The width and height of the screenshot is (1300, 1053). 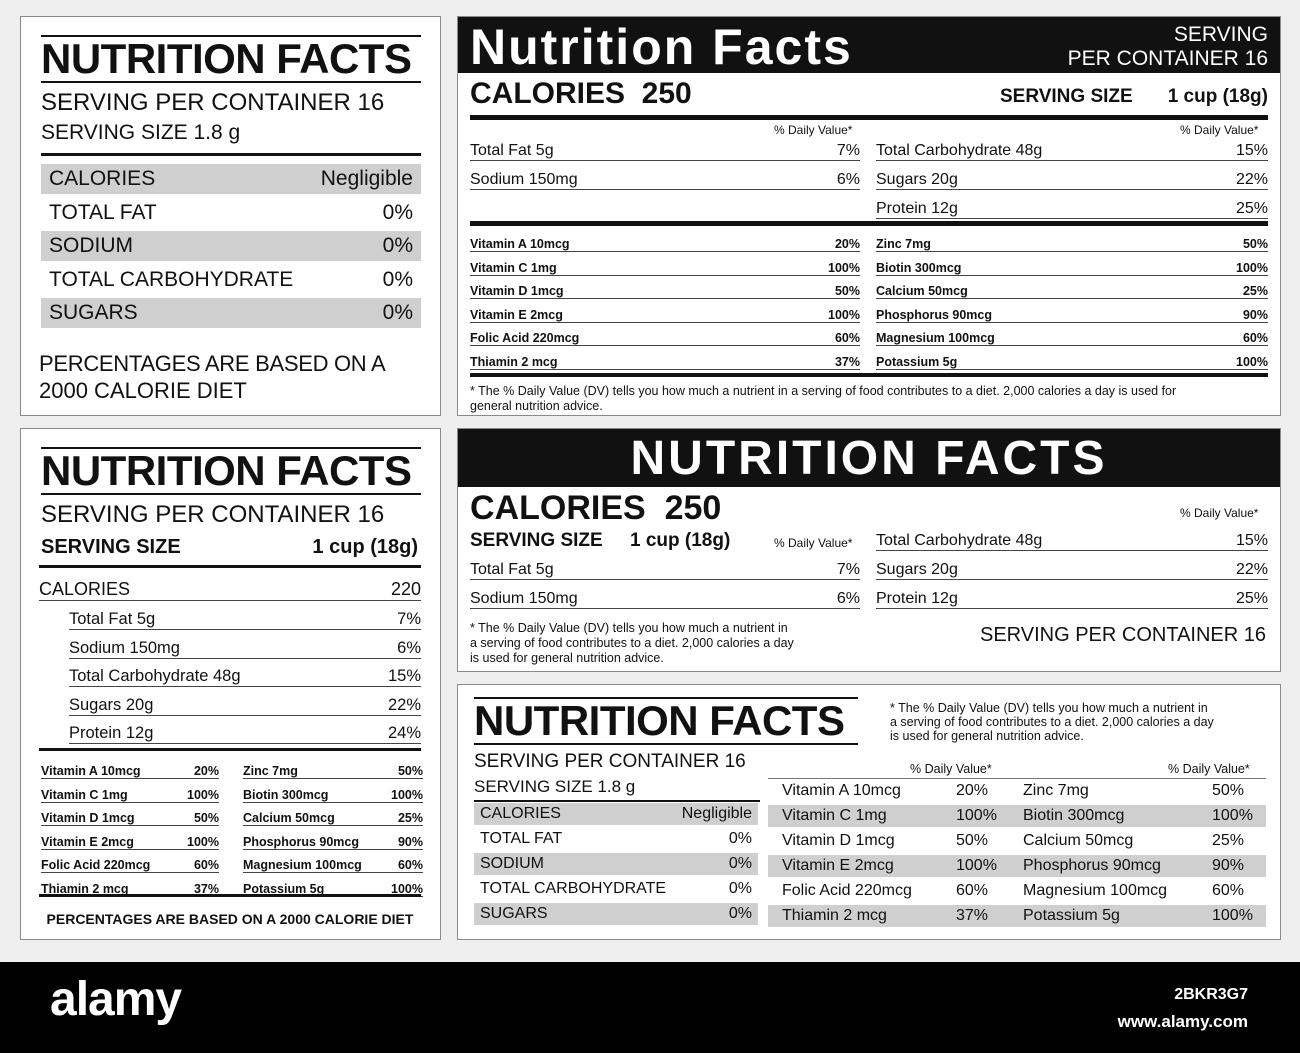 I want to click on label-title: NUTRITION FACTS, so click(x=226, y=58).